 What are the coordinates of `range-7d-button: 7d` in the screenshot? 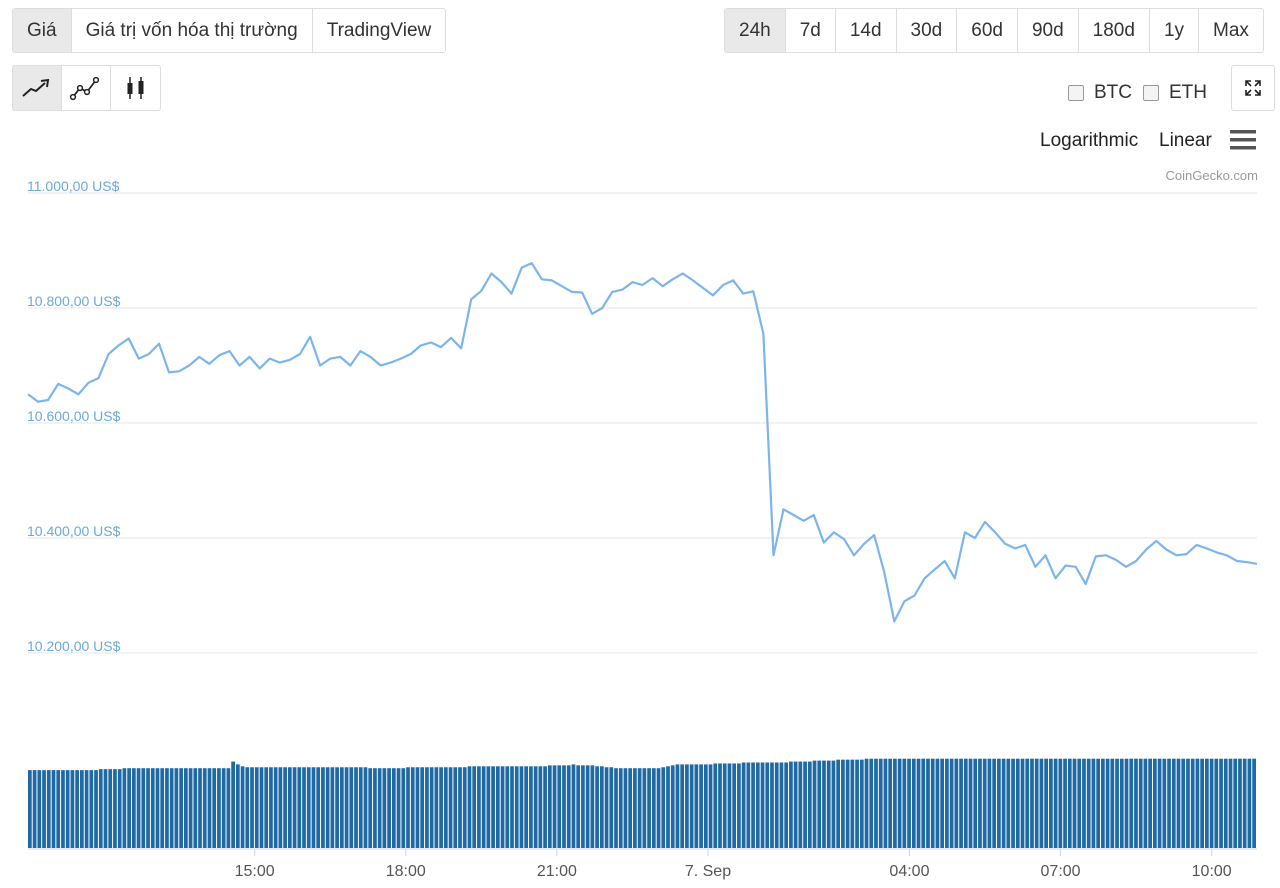 It's located at (811, 30).